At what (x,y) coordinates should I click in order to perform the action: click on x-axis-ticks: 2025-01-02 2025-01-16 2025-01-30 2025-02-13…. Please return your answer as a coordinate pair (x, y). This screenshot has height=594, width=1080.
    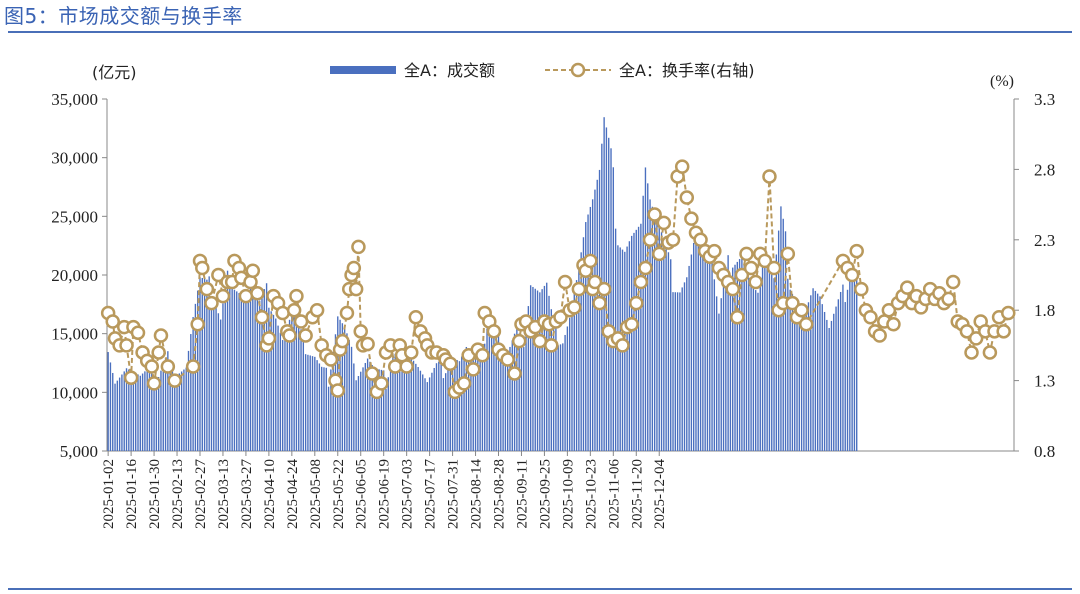
    Looking at the image, I should click on (384, 490).